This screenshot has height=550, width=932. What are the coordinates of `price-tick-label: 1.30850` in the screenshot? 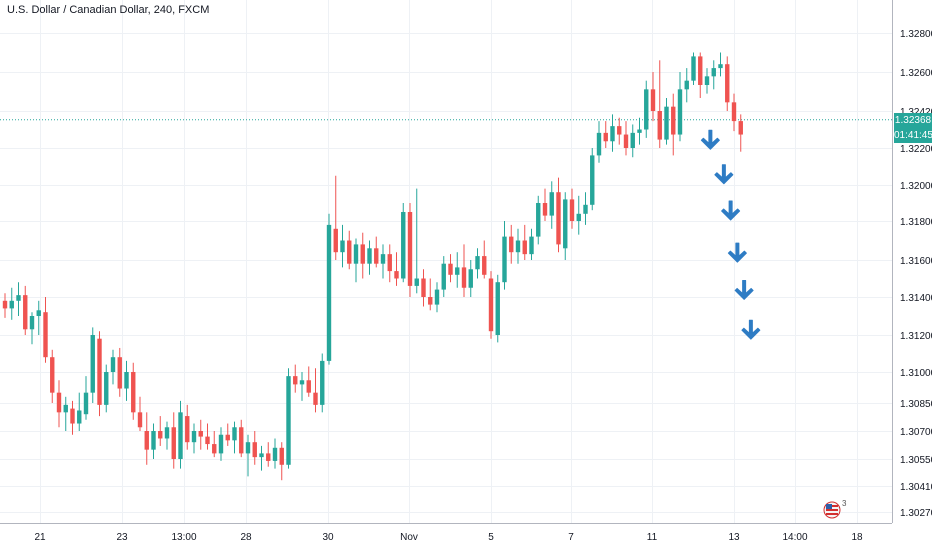 It's located at (916, 404).